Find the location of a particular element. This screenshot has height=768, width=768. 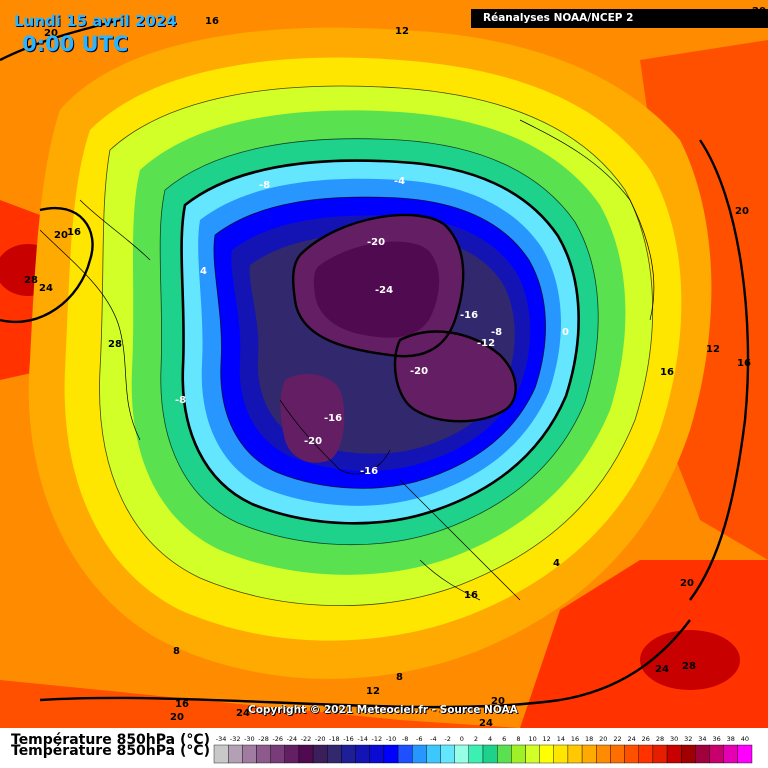

legend-tick-label: -6 is located at coordinates (419, 739).